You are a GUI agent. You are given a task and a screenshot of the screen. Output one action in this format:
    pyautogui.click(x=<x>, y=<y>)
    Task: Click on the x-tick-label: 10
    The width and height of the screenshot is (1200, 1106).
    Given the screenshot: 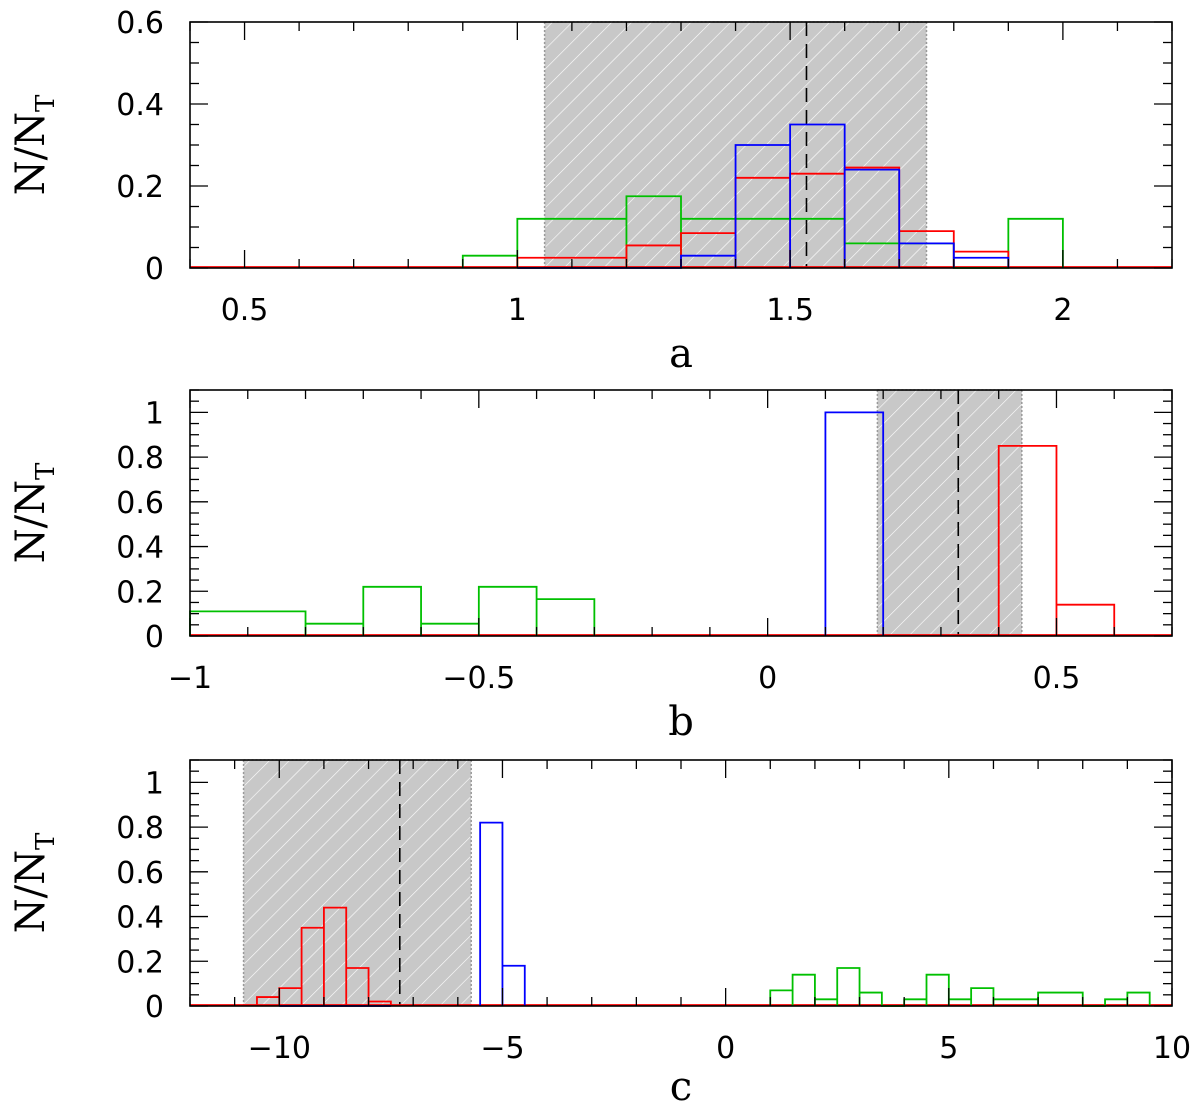 What is the action you would take?
    pyautogui.click(x=1172, y=1048)
    